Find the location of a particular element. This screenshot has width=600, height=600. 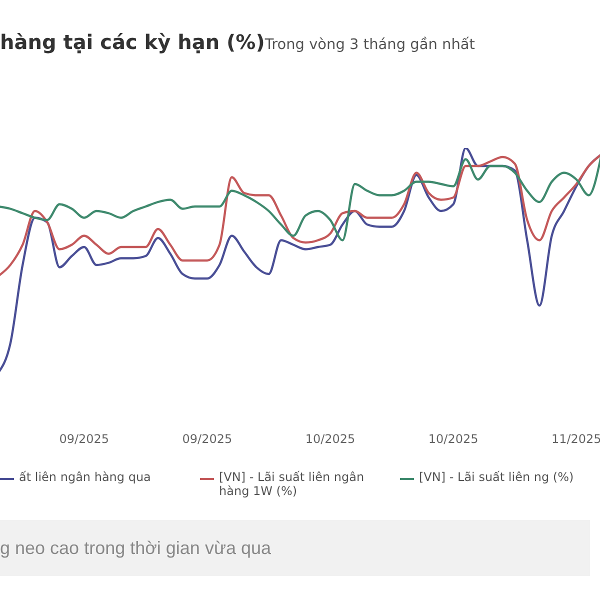

x-tick-label: 11/2025 is located at coordinates (575, 439).